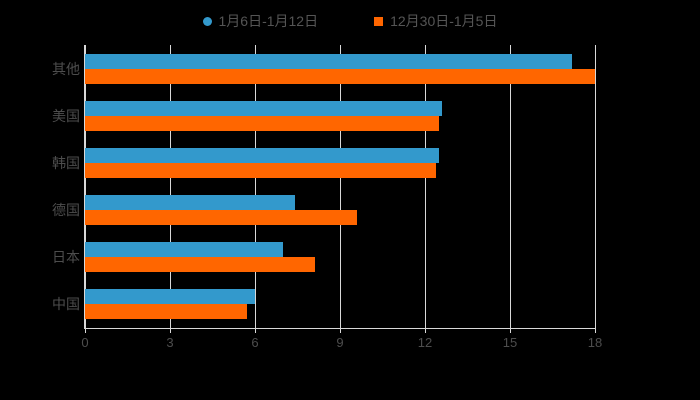 This screenshot has height=400, width=700. I want to click on x-tick-label: 15, so click(510, 342).